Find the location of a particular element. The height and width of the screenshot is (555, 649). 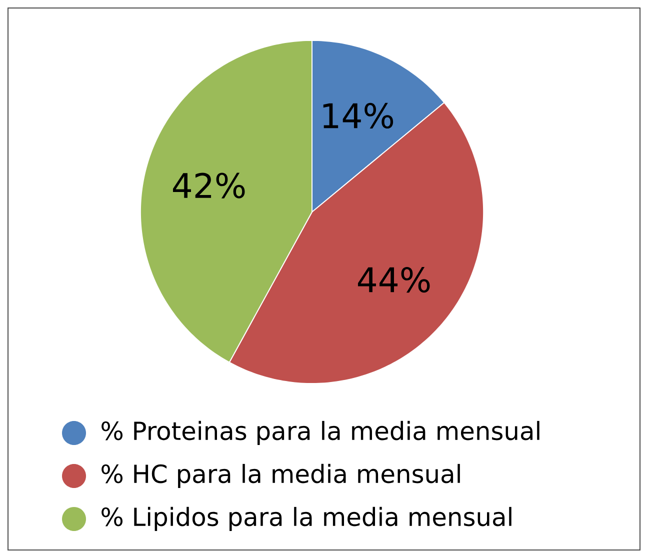

data-label: 14% is located at coordinates (358, 115).